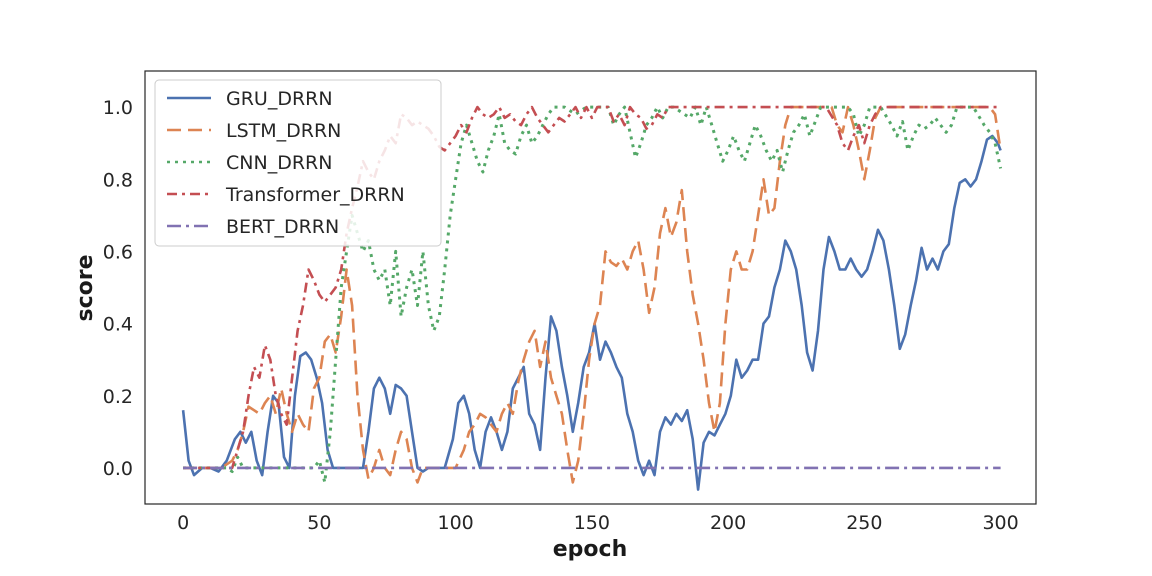 Image resolution: width=1152 pixels, height=576 pixels. I want to click on y-axis-title: score, so click(85, 287).